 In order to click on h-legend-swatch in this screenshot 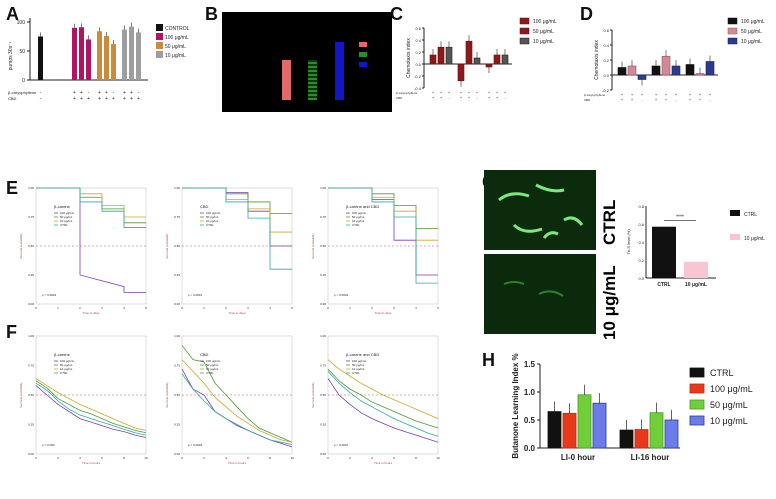, I will do `click(697, 372)`.